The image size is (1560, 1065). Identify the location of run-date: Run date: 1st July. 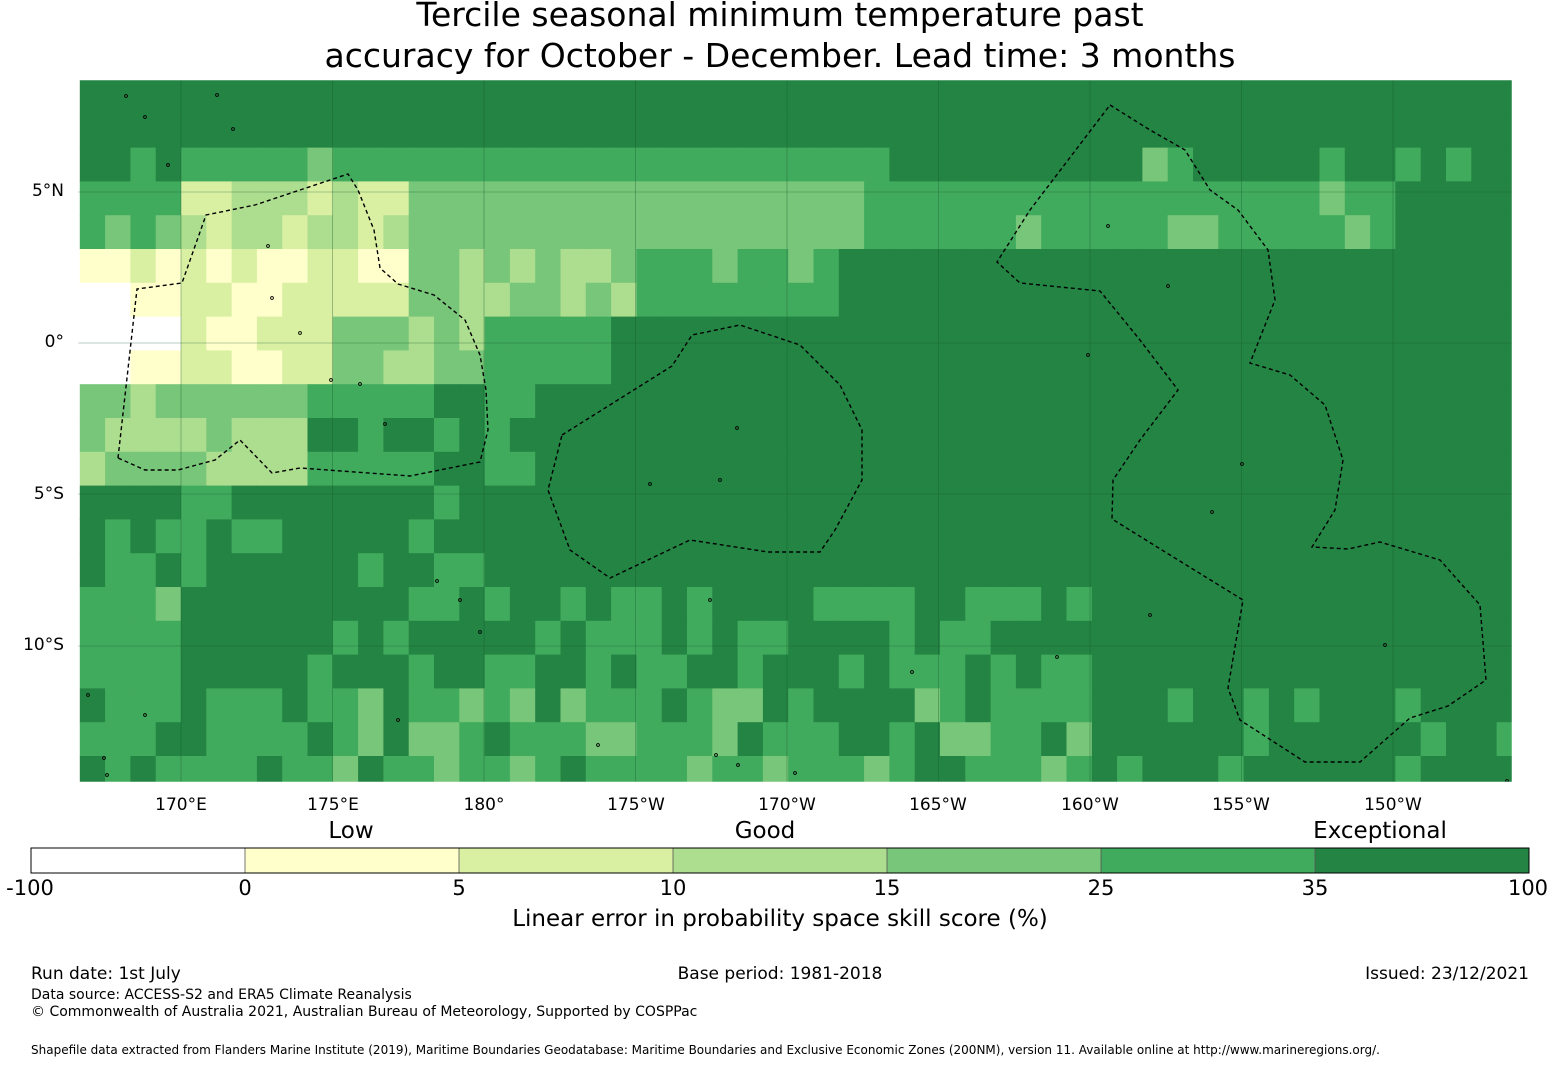
(106, 974).